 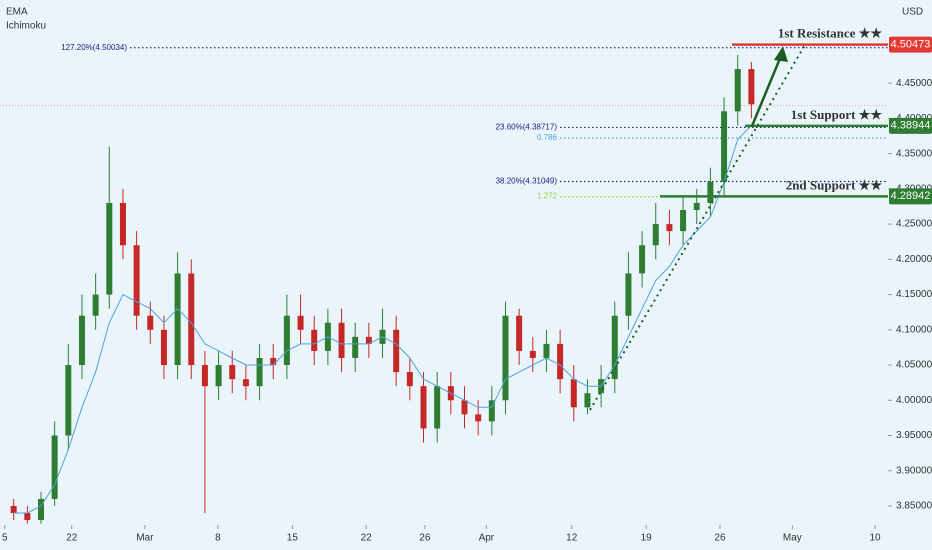 I want to click on level-name: 2nd Support ★★, so click(x=834, y=184).